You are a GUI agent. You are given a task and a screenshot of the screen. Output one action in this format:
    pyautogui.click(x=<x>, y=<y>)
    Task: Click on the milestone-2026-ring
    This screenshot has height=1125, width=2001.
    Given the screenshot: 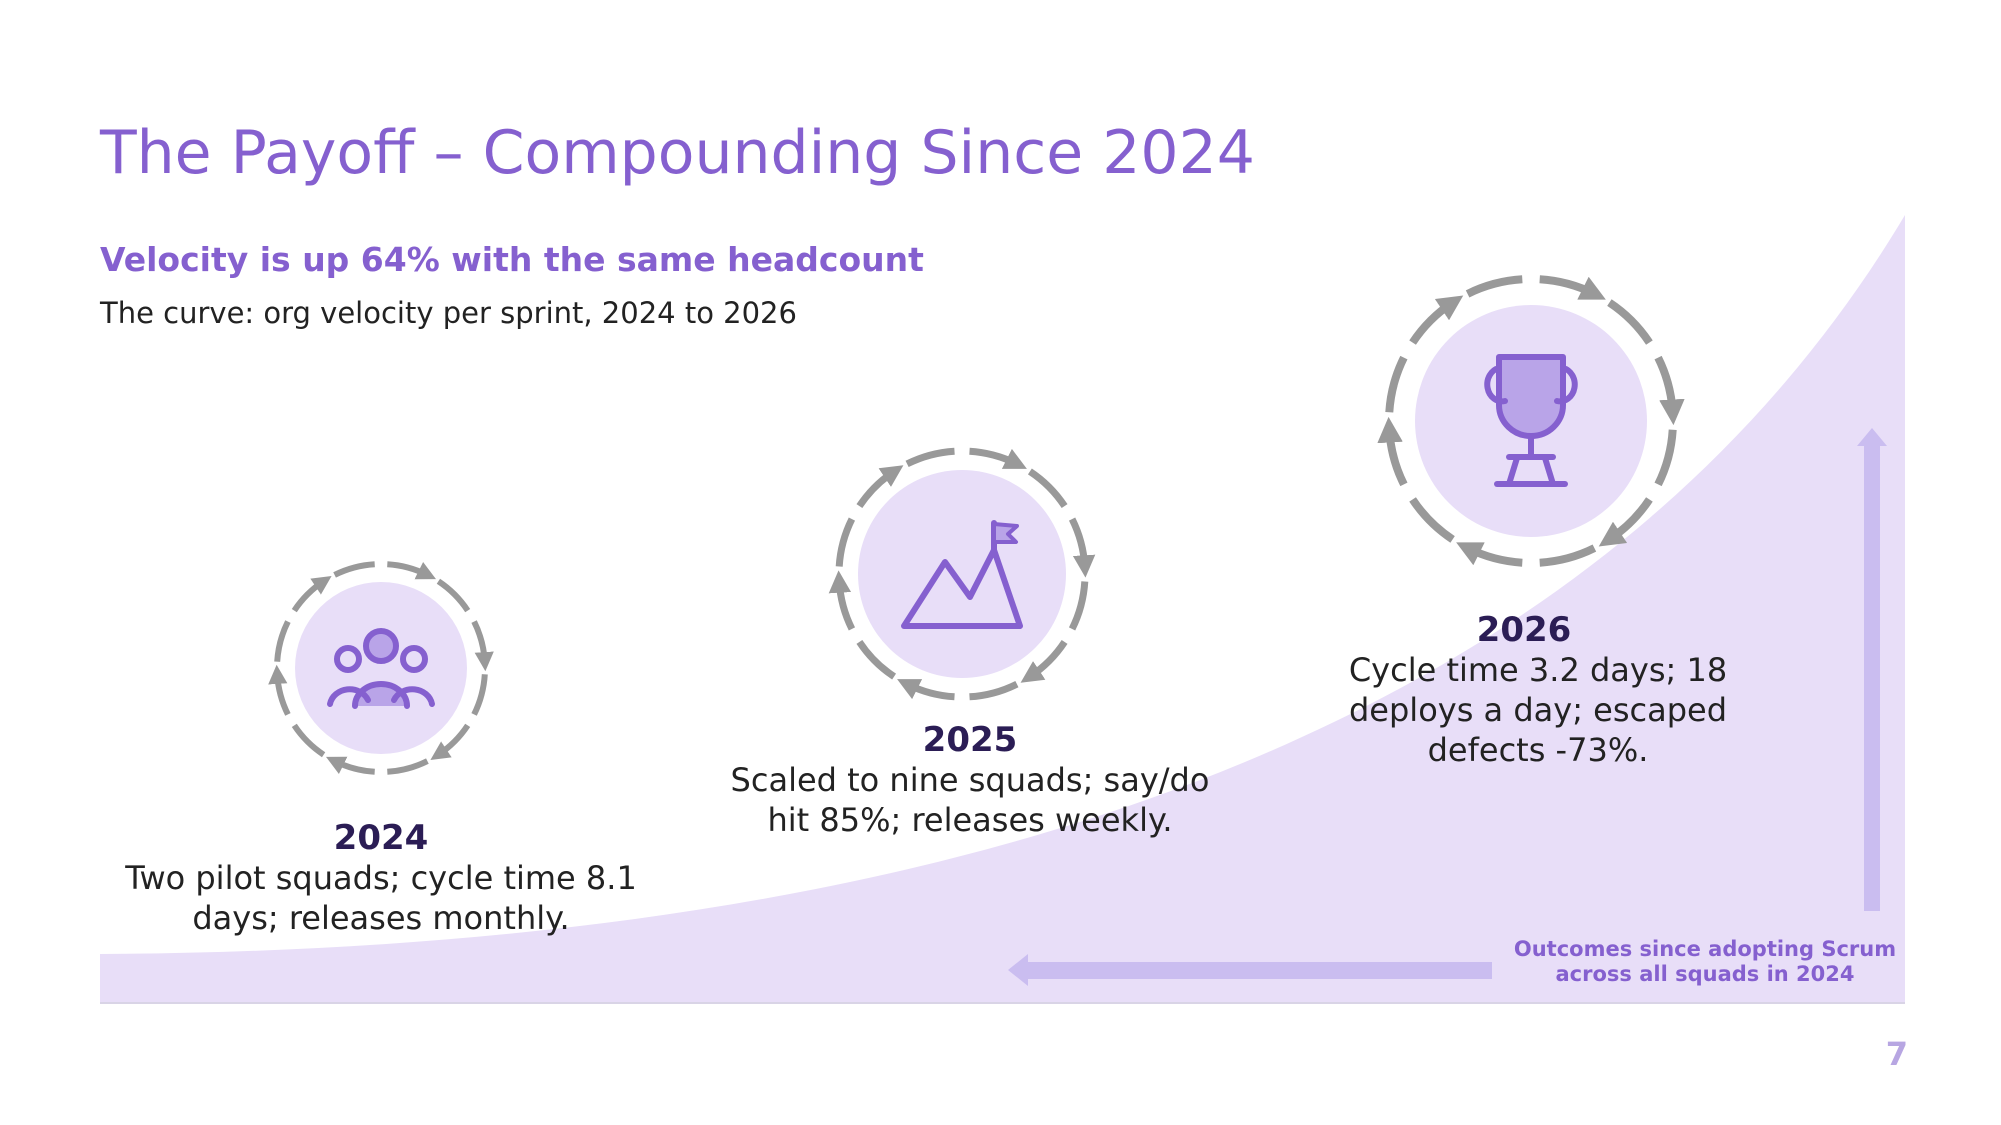 What is the action you would take?
    pyautogui.click(x=1531, y=421)
    